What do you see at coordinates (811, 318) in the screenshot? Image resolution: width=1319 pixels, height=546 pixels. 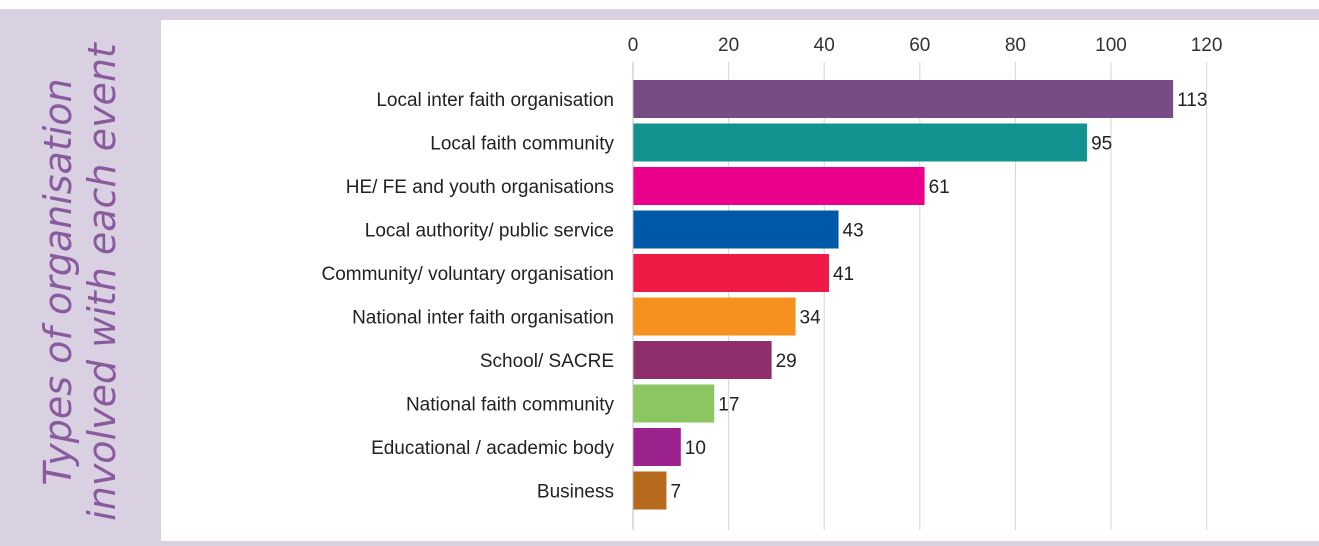 I see `data-label: 34` at bounding box center [811, 318].